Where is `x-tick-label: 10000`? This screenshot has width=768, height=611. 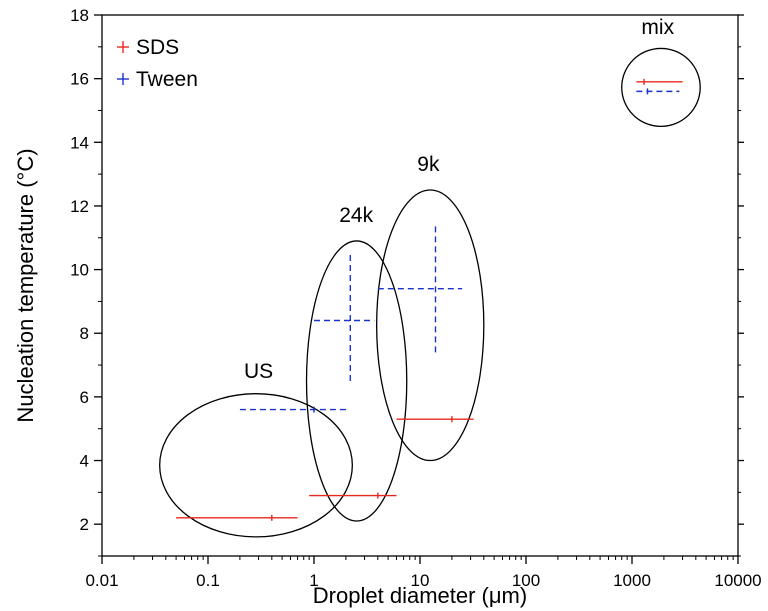 x-tick-label: 10000 is located at coordinates (737, 580).